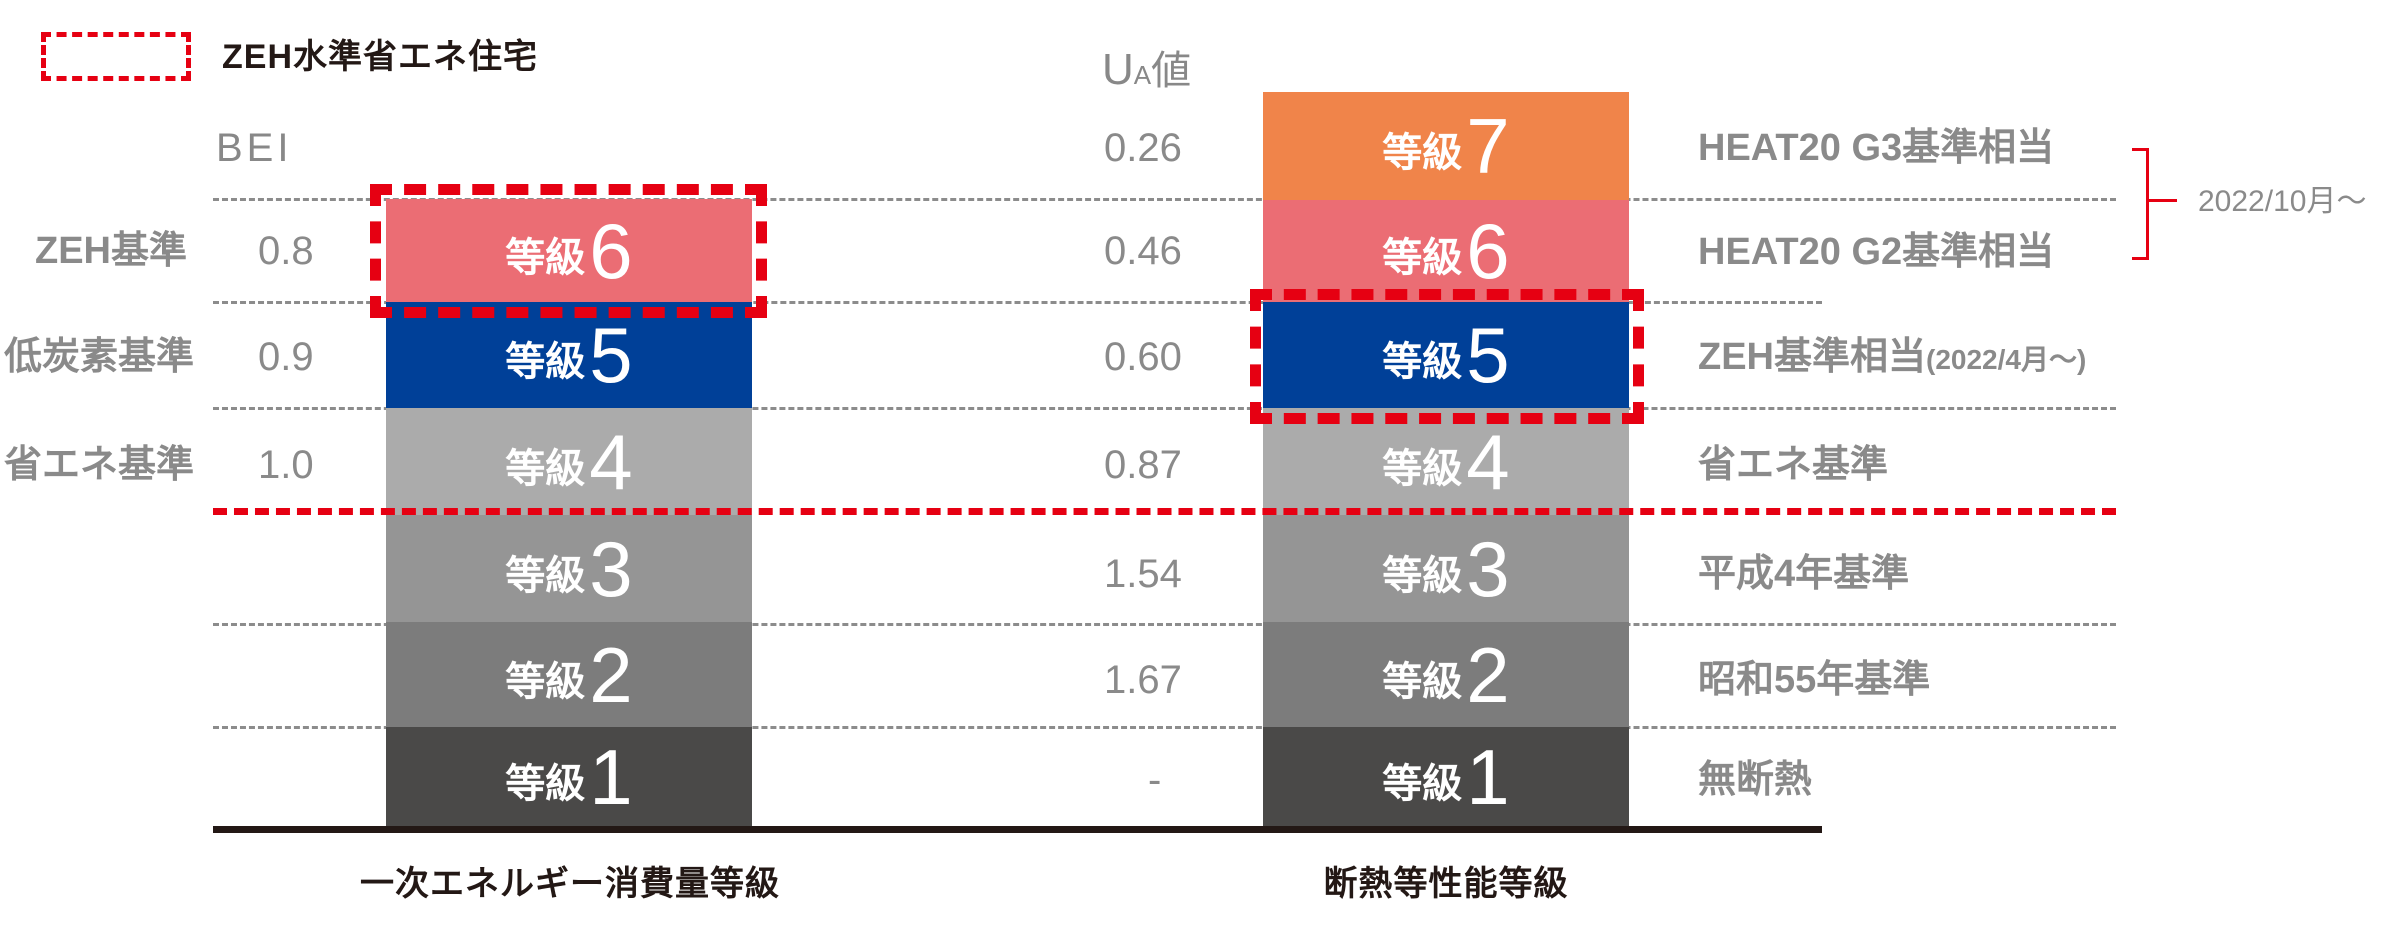 This screenshot has height=950, width=2400. Describe the element at coordinates (1814, 680) in the screenshot. I see `right-label-showa55: 昭和55年基準` at that location.